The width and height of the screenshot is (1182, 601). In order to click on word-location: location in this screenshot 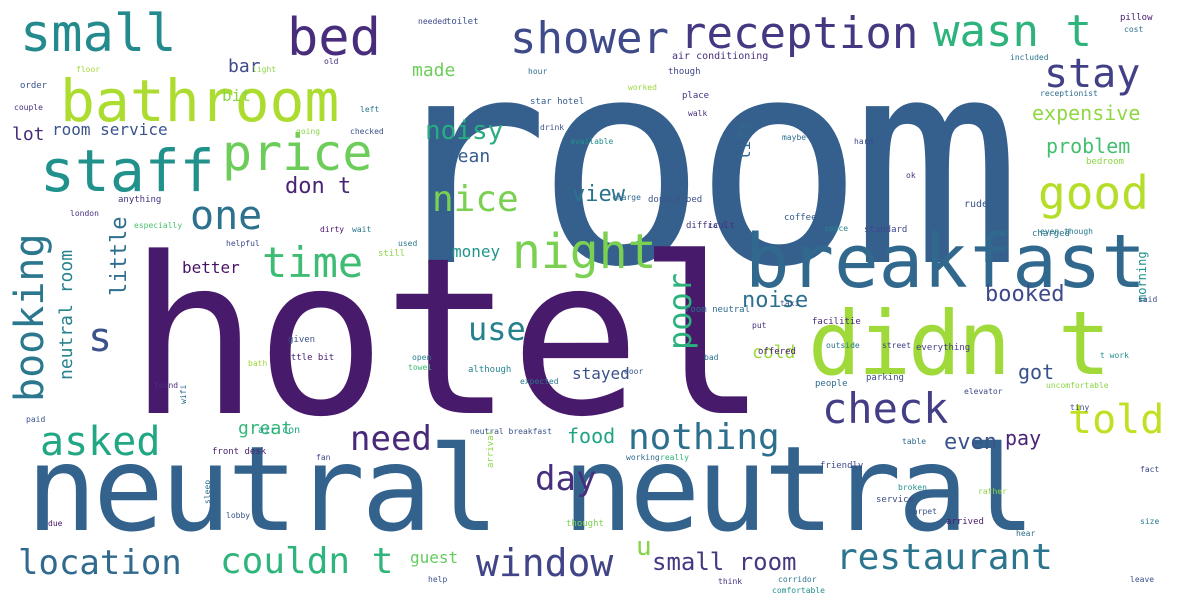, I will do `click(100, 563)`.